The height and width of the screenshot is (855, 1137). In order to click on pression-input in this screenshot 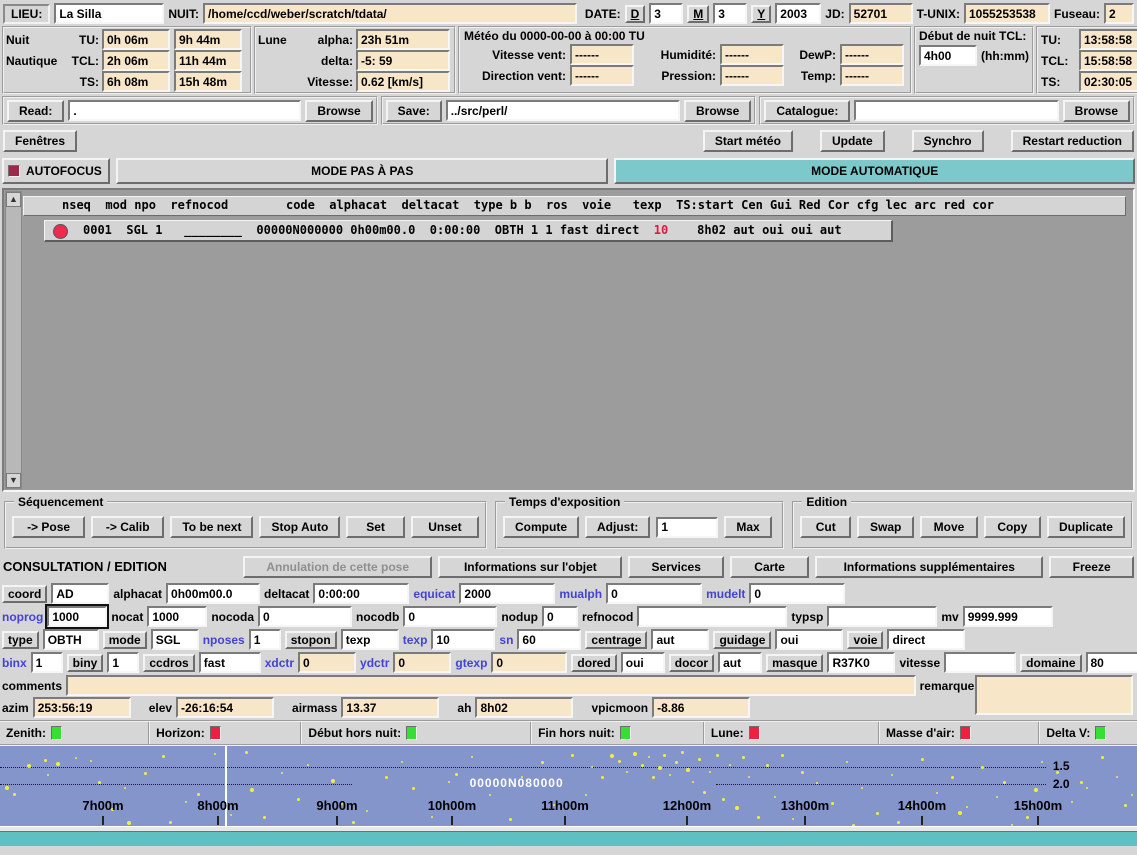, I will do `click(752, 75)`.